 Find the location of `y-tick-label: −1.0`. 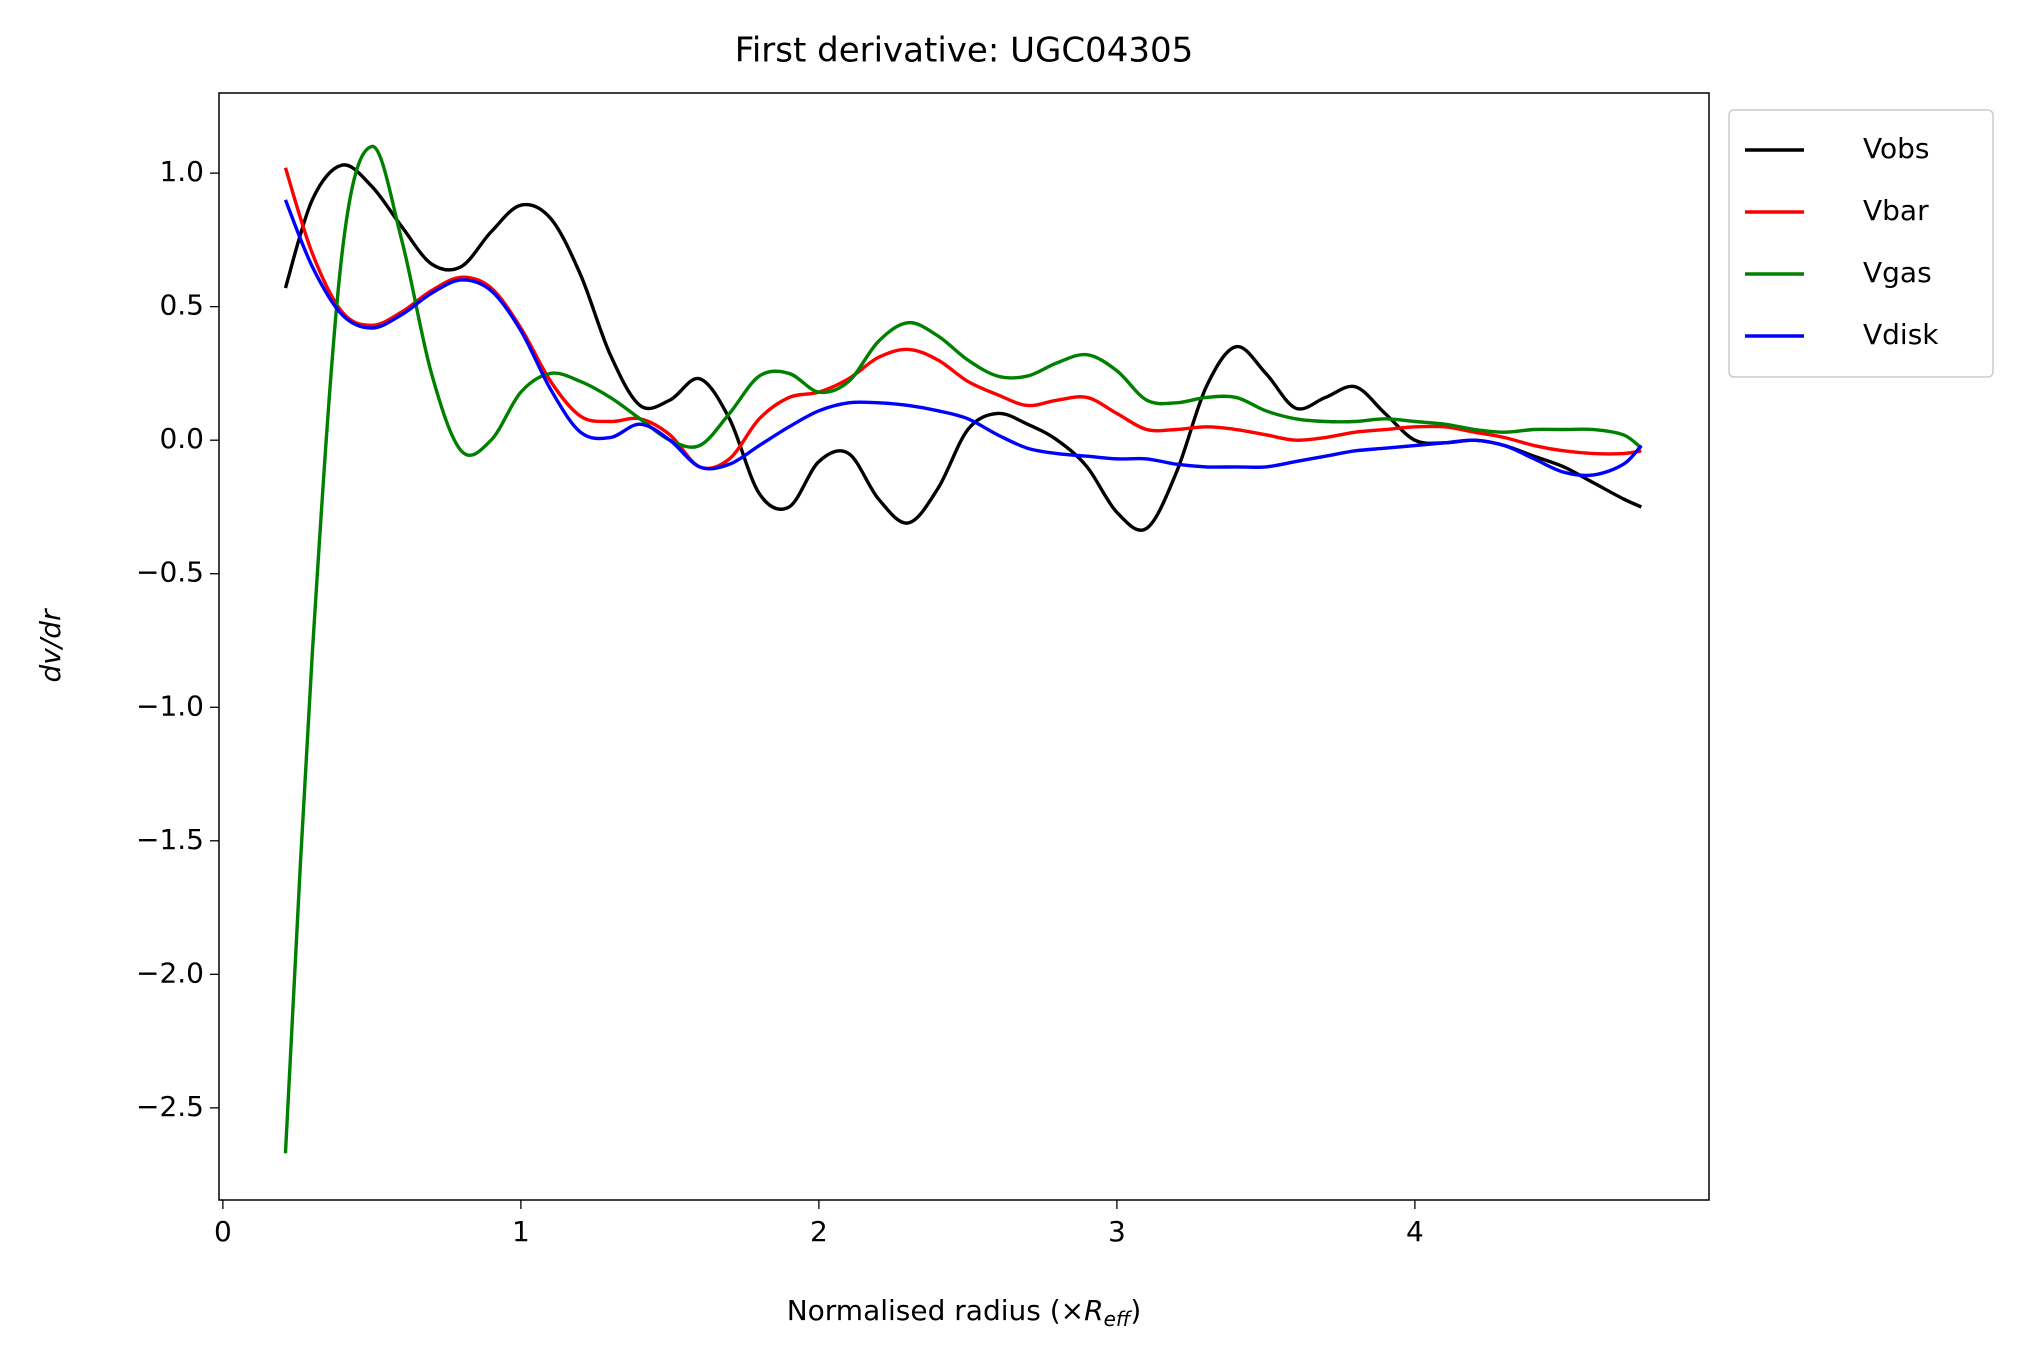

y-tick-label: −1.0 is located at coordinates (170, 705).